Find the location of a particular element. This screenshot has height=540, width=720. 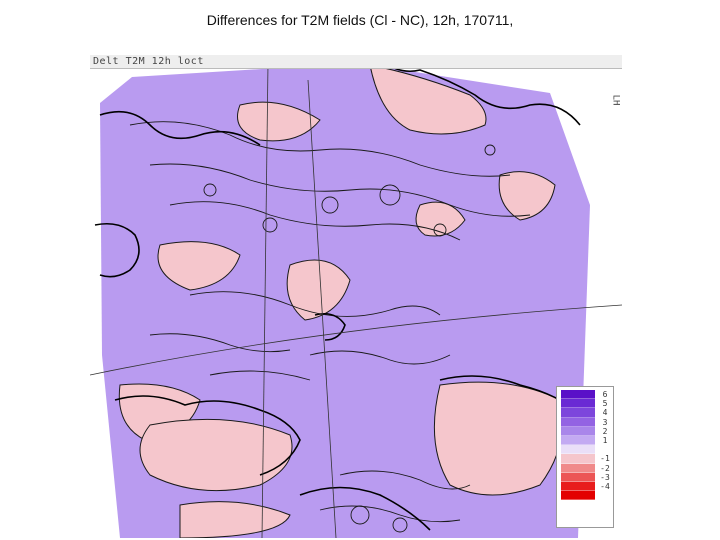

legend-label: -3 is located at coordinates (605, 477).